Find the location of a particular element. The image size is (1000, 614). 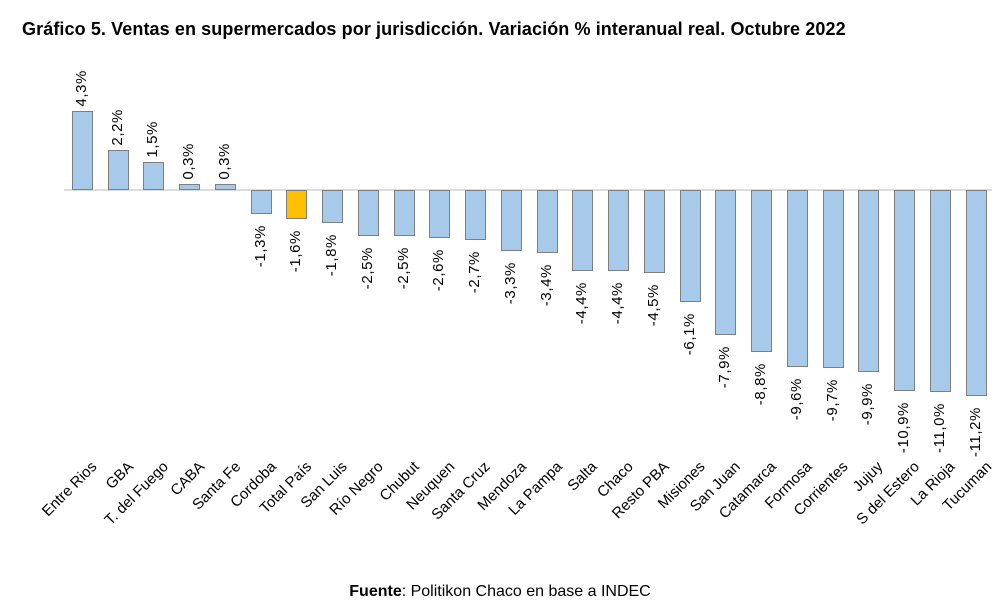

value-label: -11,2% is located at coordinates (975, 432).